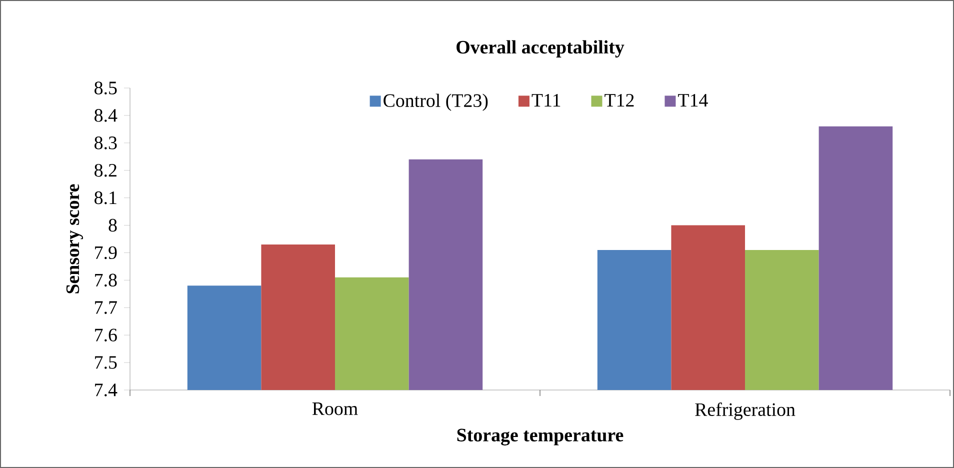 Image resolution: width=954 pixels, height=468 pixels. I want to click on y-tick-label: 7.6, so click(106, 335).